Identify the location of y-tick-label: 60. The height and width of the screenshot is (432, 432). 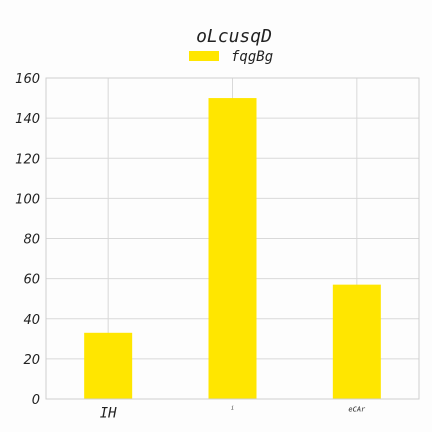
(31, 280).